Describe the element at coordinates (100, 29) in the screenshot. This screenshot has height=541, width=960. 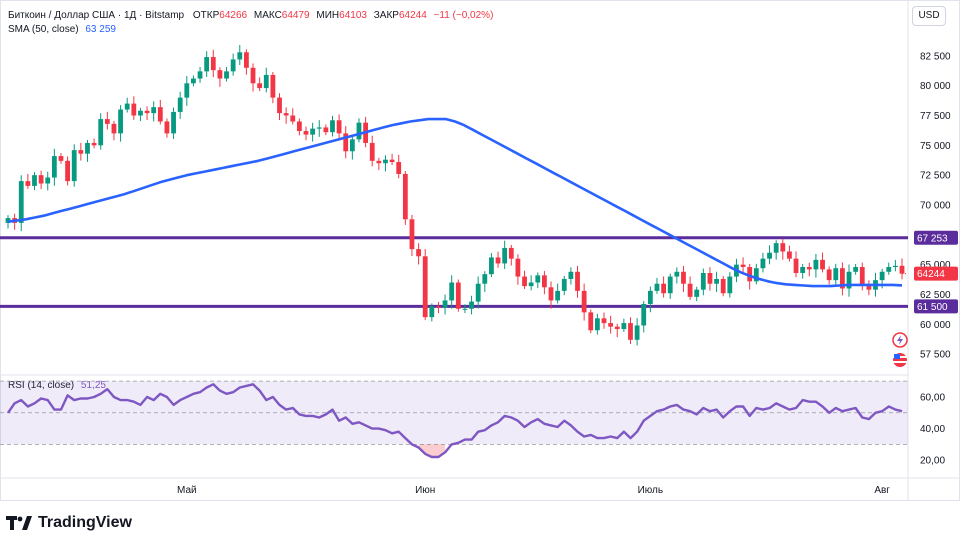
I see `sma-value: 63 259` at that location.